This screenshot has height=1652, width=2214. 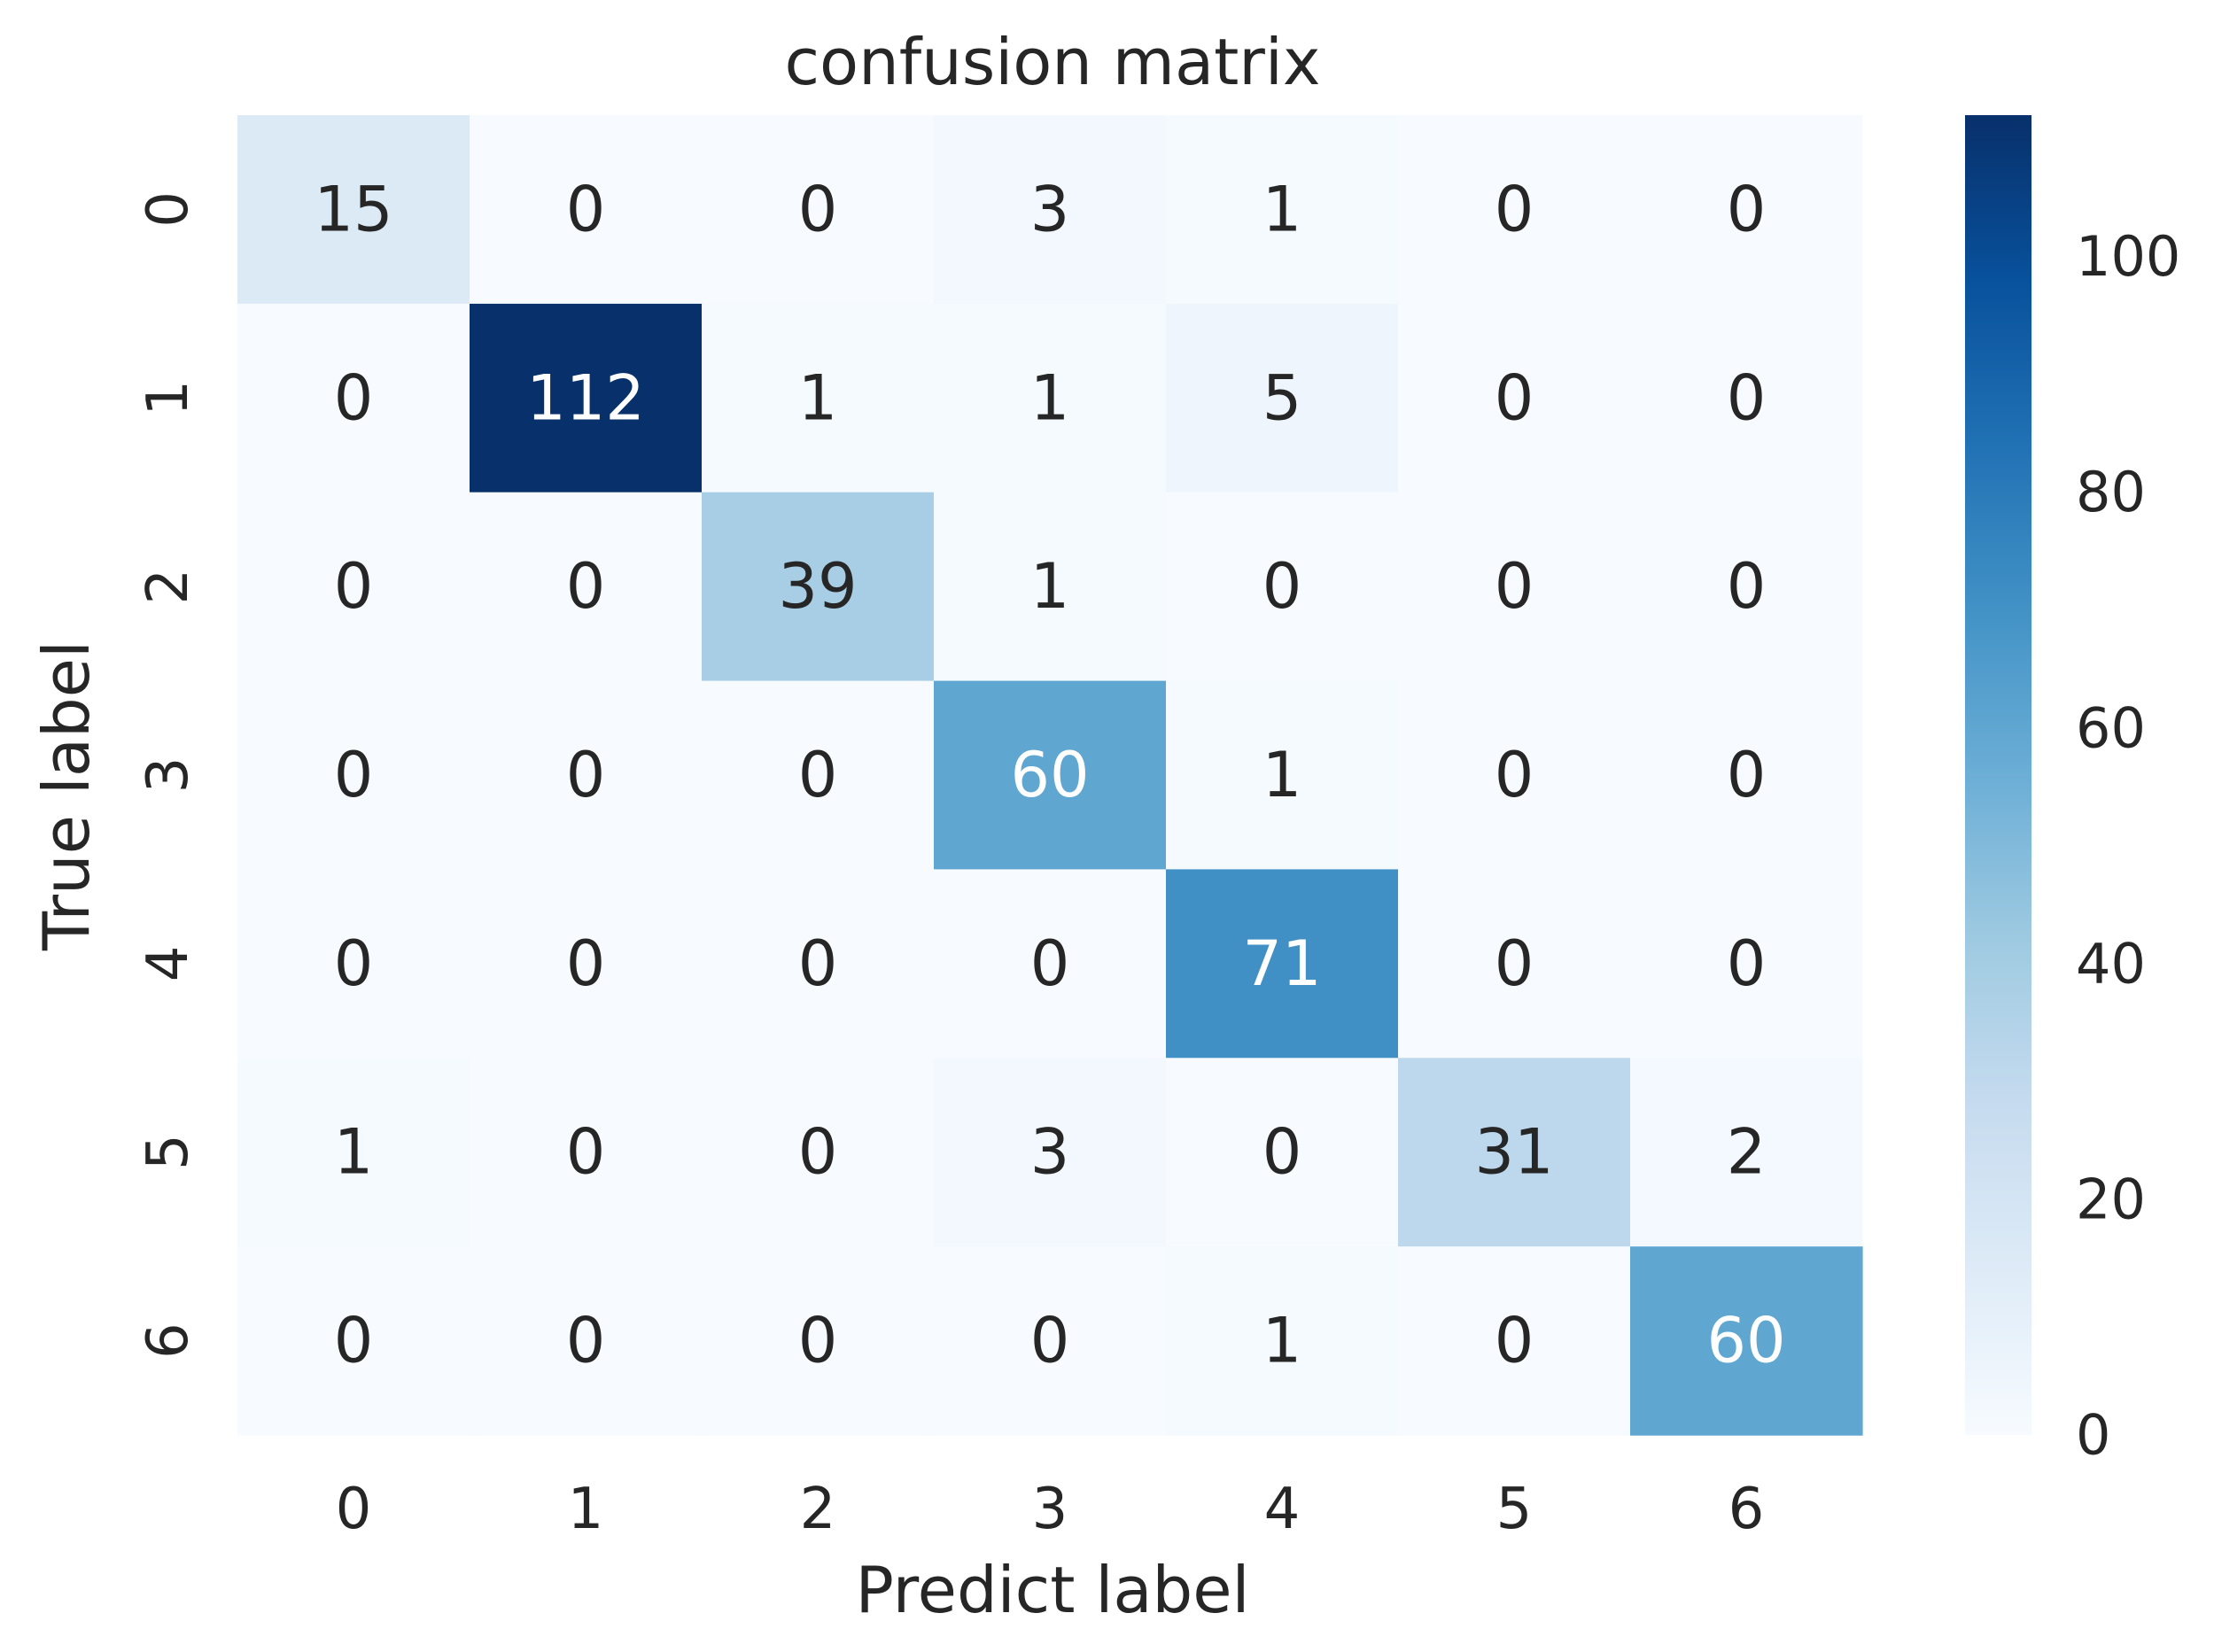 I want to click on heatmap-cell-r6-c5, so click(x=1514, y=1341).